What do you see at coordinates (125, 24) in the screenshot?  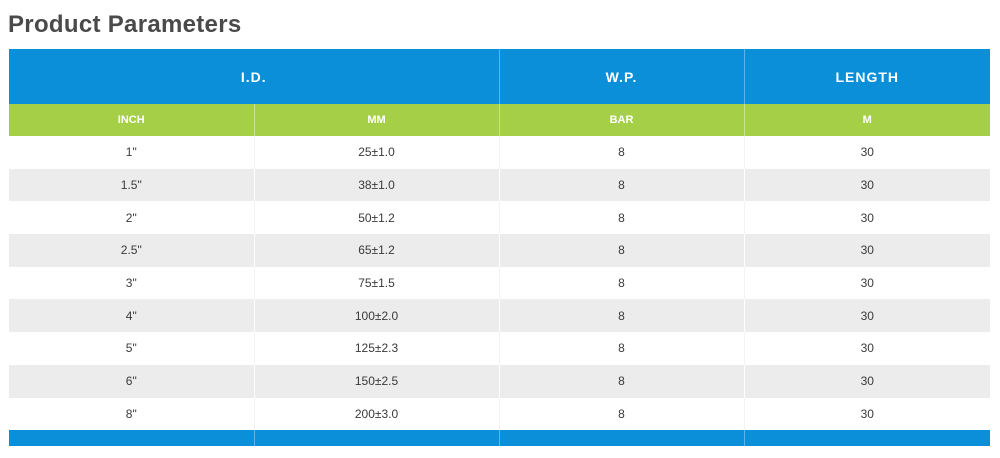 I see `page-title: Product Parameters` at bounding box center [125, 24].